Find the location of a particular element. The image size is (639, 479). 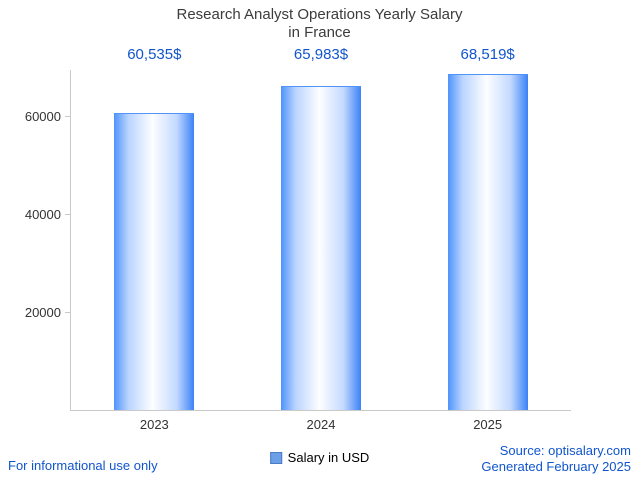

source-link: Source: optisalary.com is located at coordinates (565, 450).